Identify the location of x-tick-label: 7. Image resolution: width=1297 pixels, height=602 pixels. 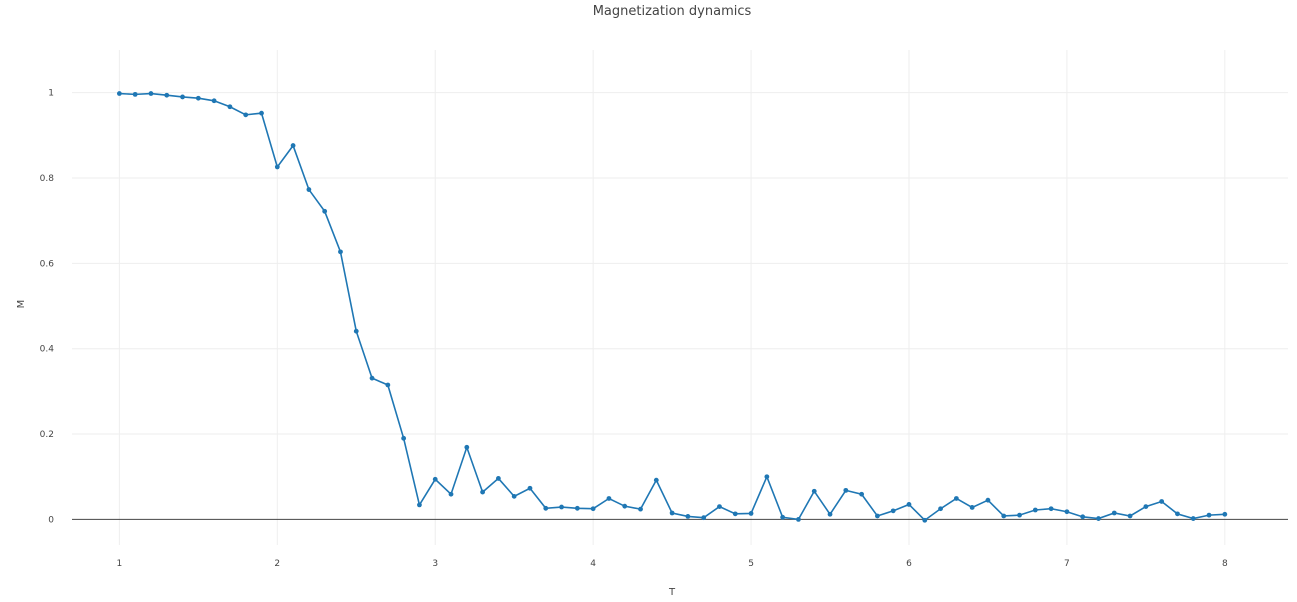
(1067, 564).